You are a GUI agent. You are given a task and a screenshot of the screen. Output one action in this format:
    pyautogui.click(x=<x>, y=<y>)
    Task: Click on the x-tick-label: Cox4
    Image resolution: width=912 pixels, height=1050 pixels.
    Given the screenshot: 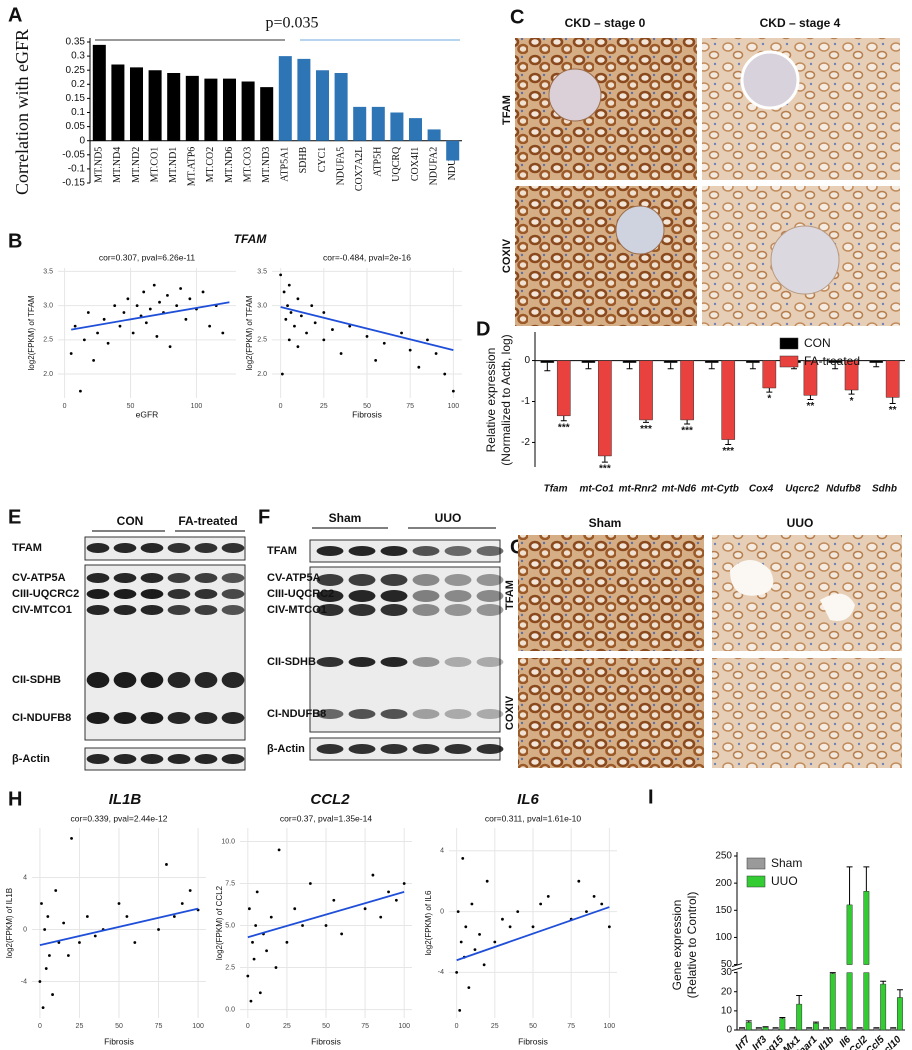 What is the action you would take?
    pyautogui.click(x=761, y=489)
    